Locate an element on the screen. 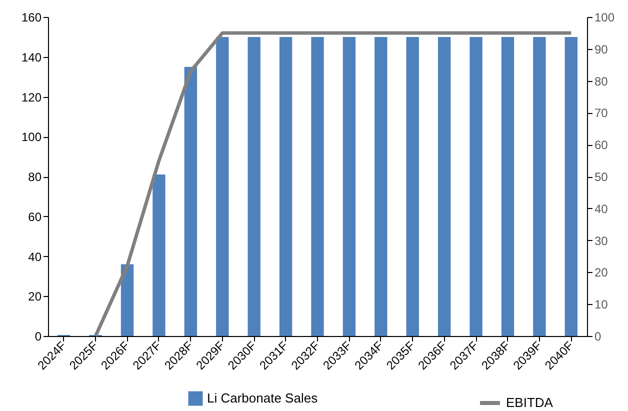  y2-tick-label: 20 is located at coordinates (601, 273).